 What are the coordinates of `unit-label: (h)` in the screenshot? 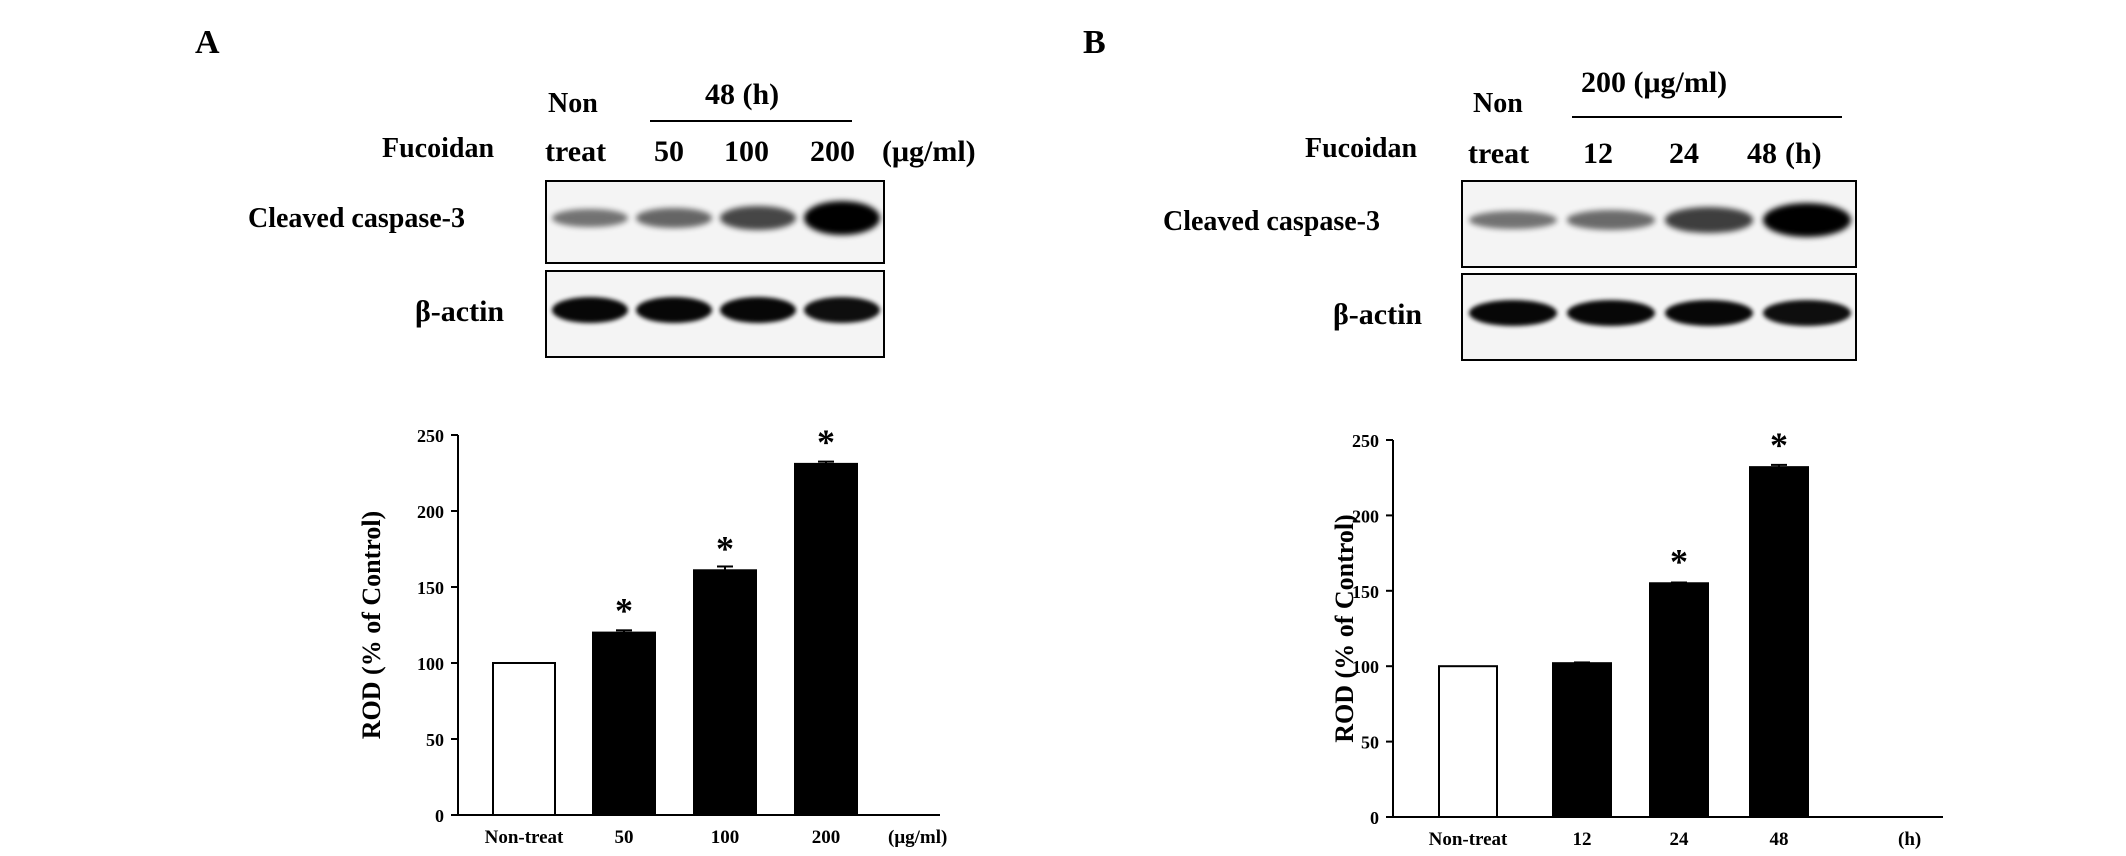 It's located at (1803, 153).